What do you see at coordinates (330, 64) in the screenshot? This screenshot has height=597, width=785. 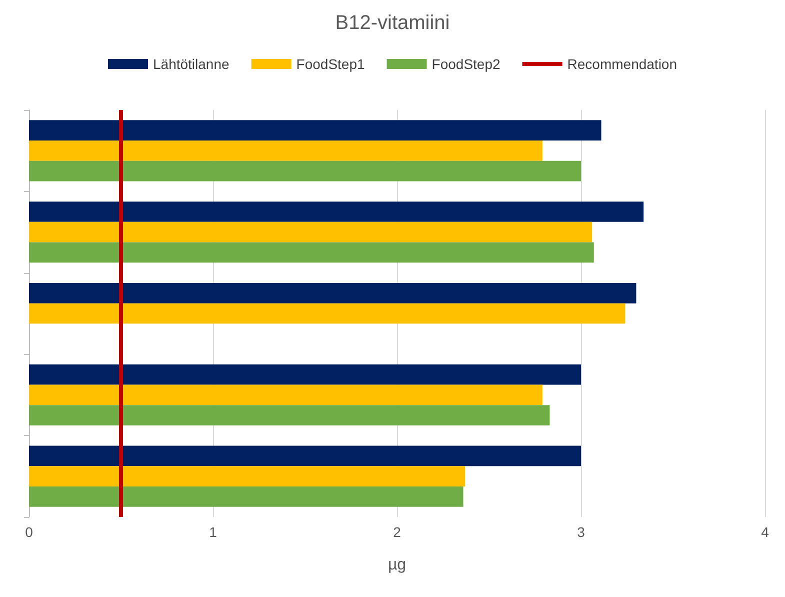 I see `legend-label: FoodStep1` at bounding box center [330, 64].